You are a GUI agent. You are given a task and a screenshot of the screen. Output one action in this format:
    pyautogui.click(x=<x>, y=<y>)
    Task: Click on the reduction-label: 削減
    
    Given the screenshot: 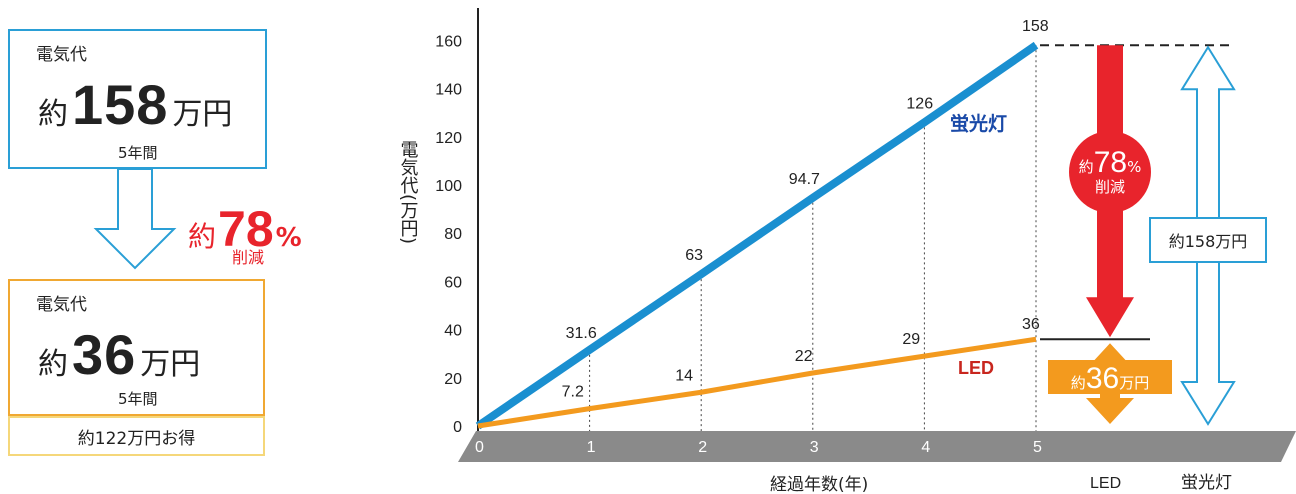 What is the action you would take?
    pyautogui.click(x=248, y=257)
    